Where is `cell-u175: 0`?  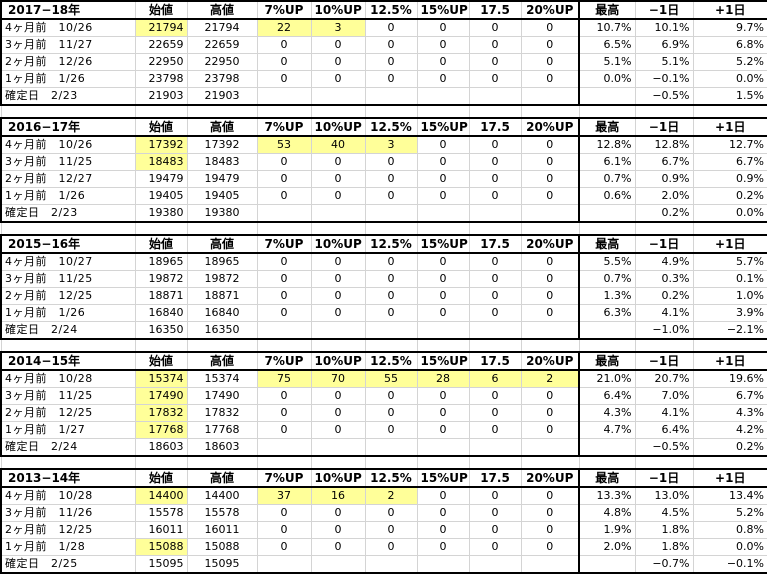
cell-u175: 0 is located at coordinates (495, 495).